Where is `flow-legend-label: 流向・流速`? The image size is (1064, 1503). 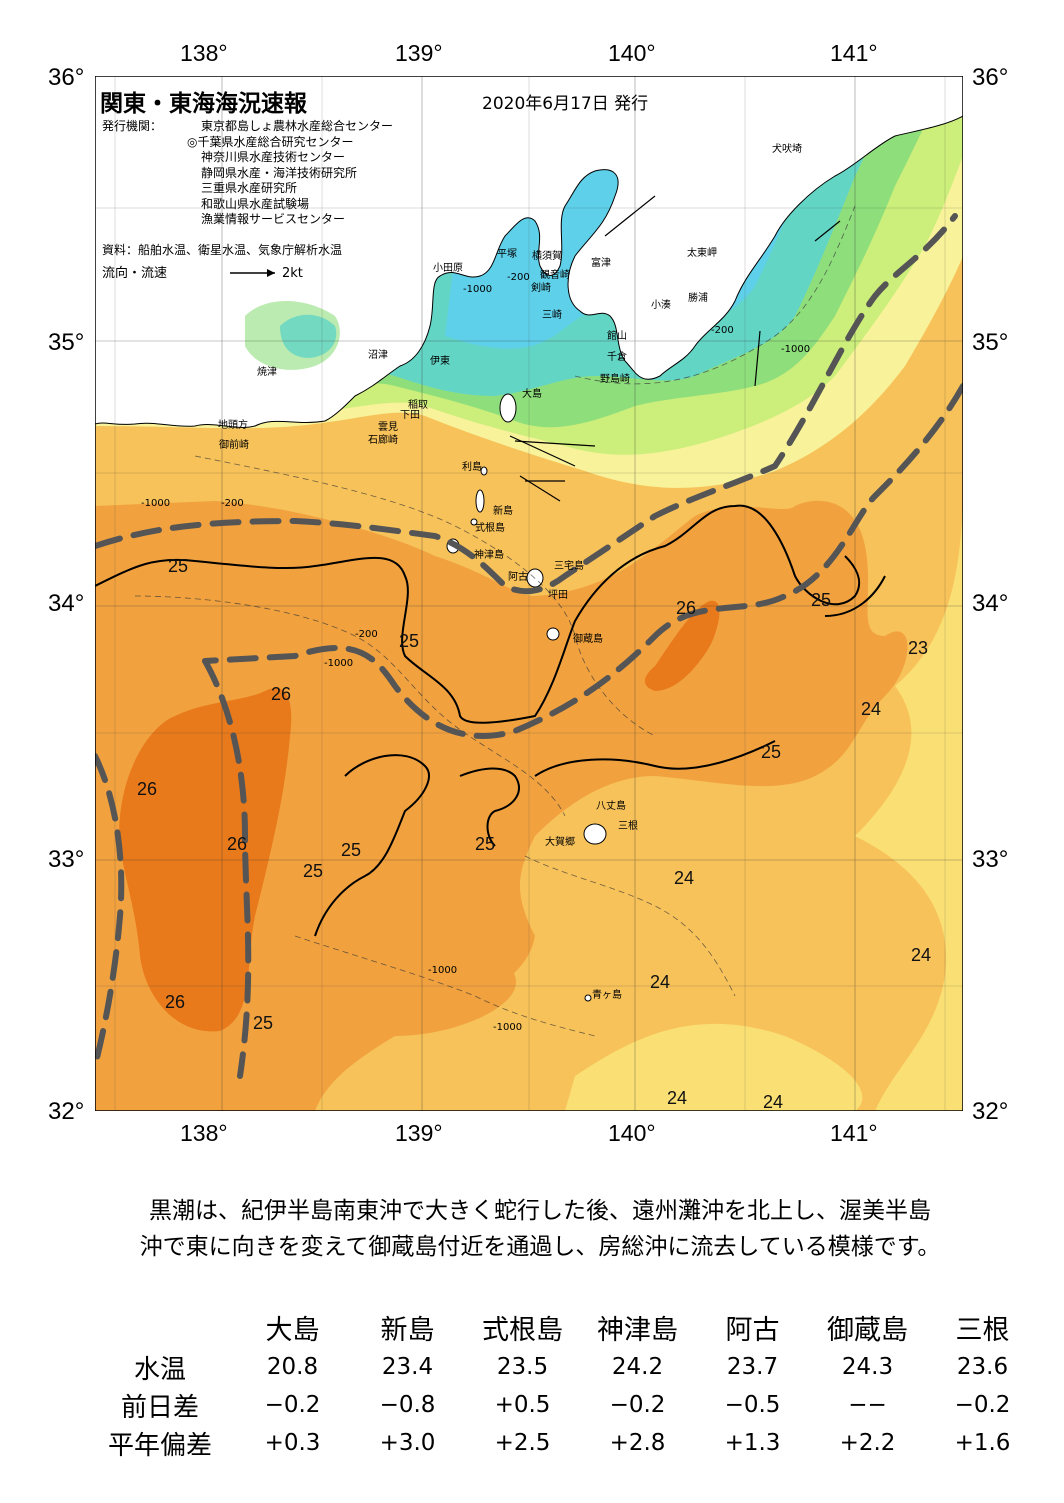 flow-legend-label: 流向・流速 is located at coordinates (135, 273).